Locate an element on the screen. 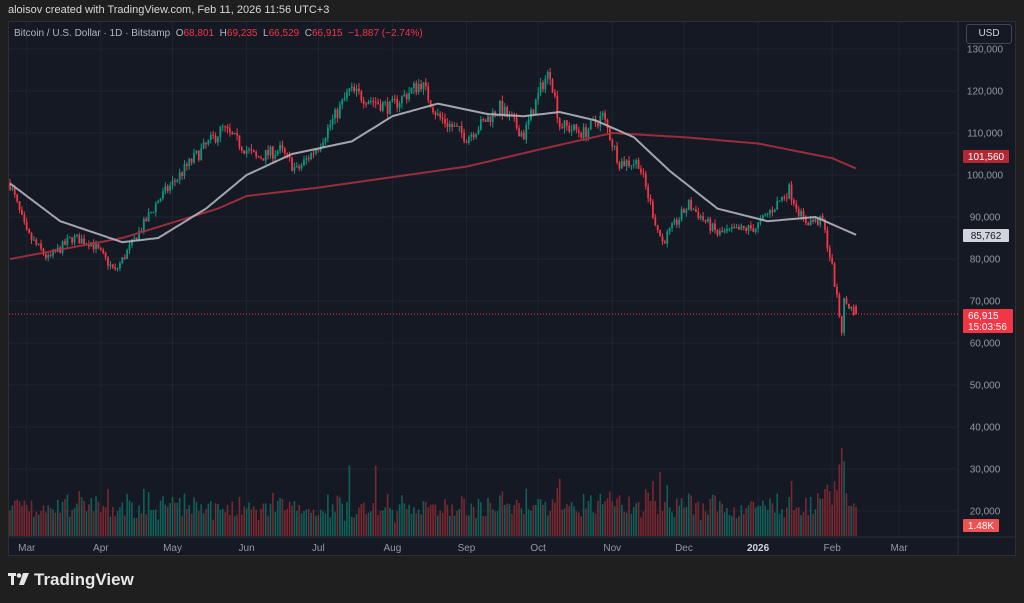  y-tick-label: 90,000 is located at coordinates (985, 218).